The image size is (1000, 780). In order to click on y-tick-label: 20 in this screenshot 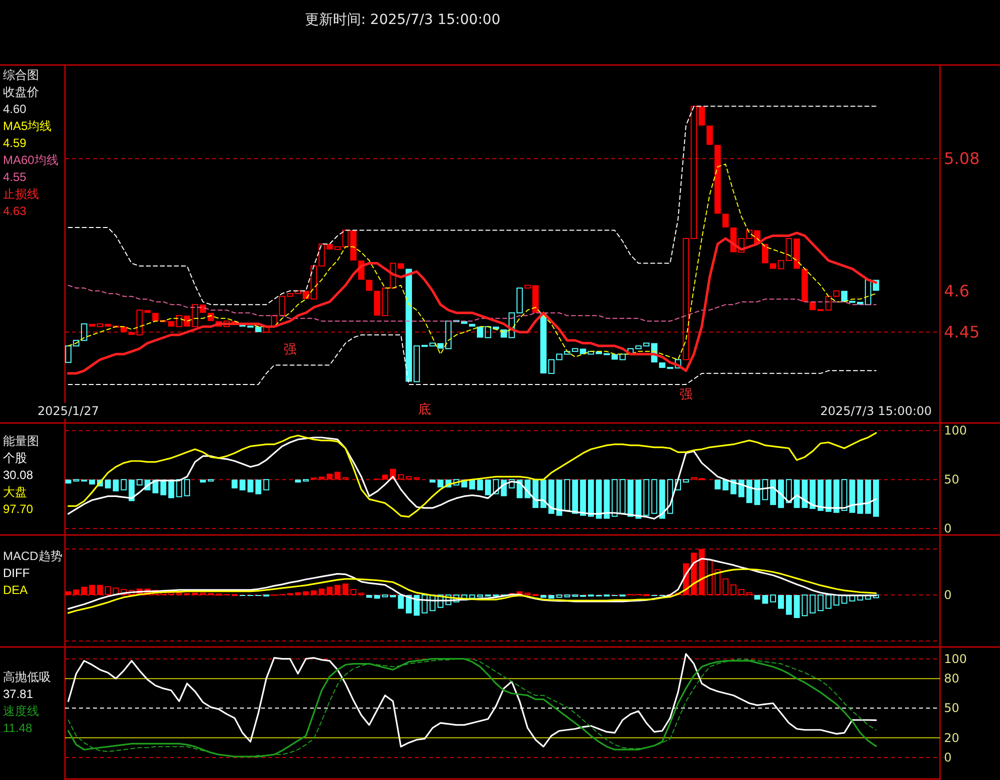, I will do `click(952, 737)`.